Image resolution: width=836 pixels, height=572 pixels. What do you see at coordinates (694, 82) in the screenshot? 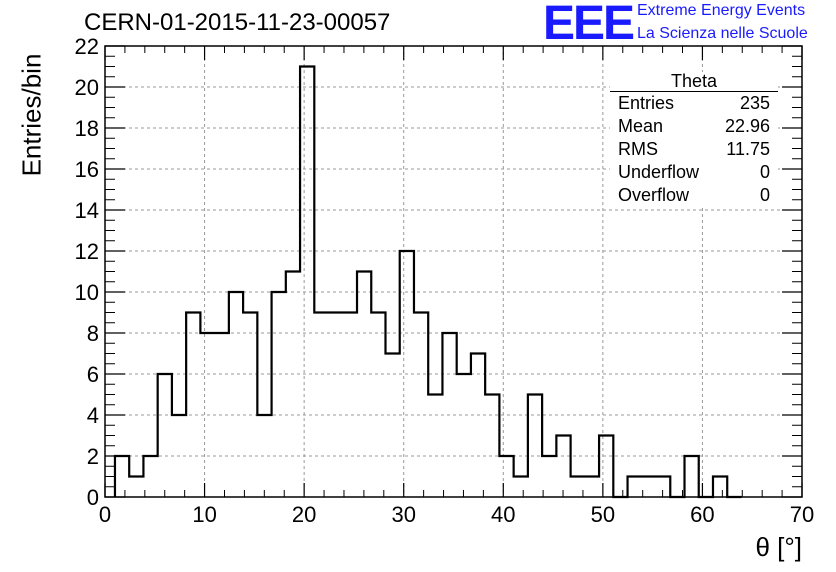
I see `stats-title: Theta` at bounding box center [694, 82].